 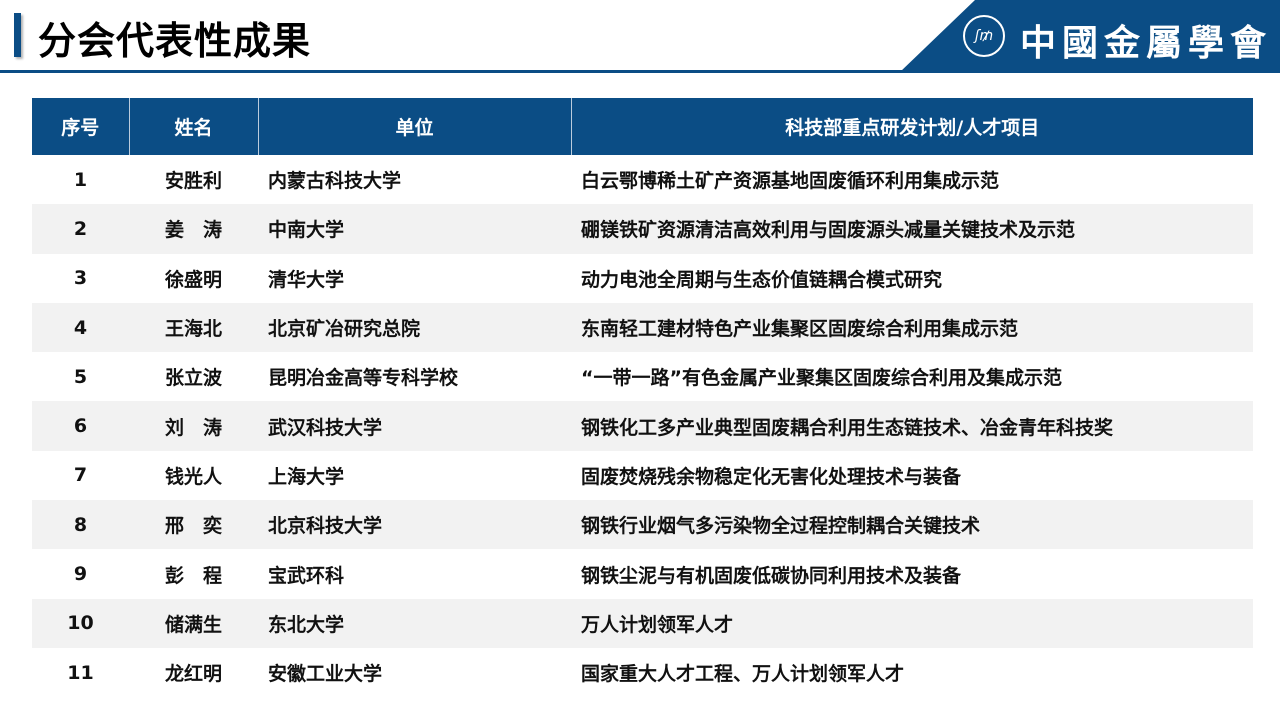 What do you see at coordinates (80, 623) in the screenshot?
I see `seq-cell: 10` at bounding box center [80, 623].